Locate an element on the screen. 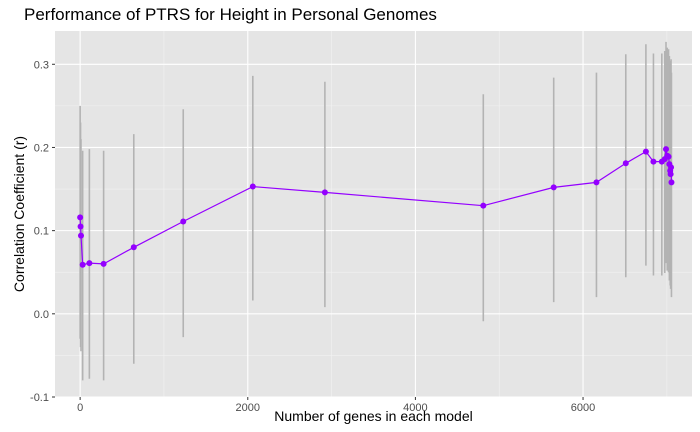  x-tick-label: 0 is located at coordinates (80, 408).